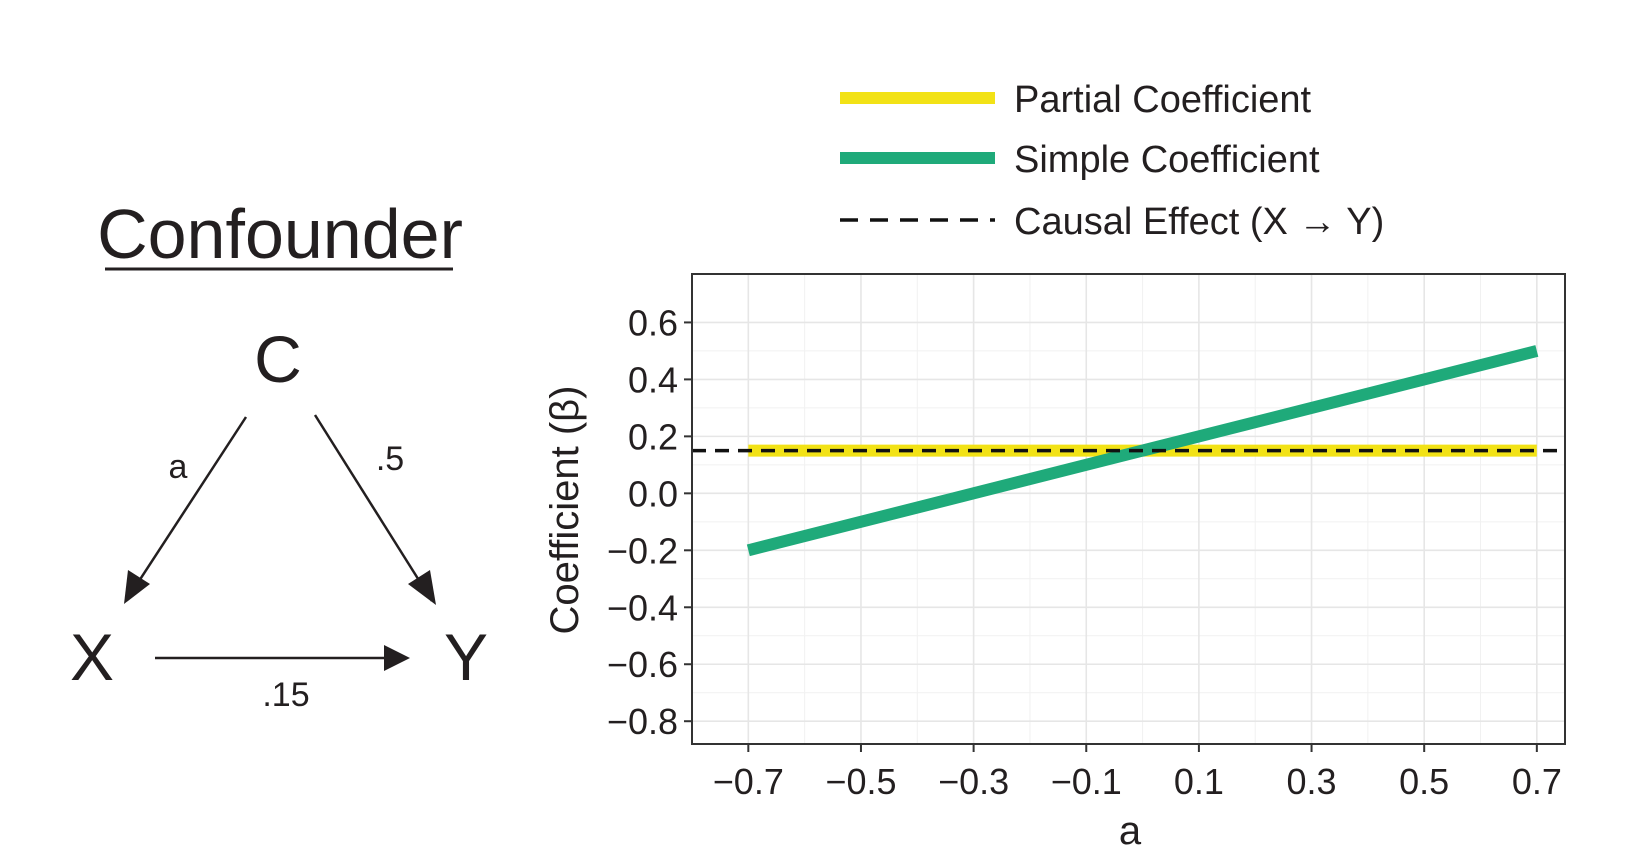 The width and height of the screenshot is (1628, 868). What do you see at coordinates (973, 781) in the screenshot?
I see `x-tick-label: −0.3` at bounding box center [973, 781].